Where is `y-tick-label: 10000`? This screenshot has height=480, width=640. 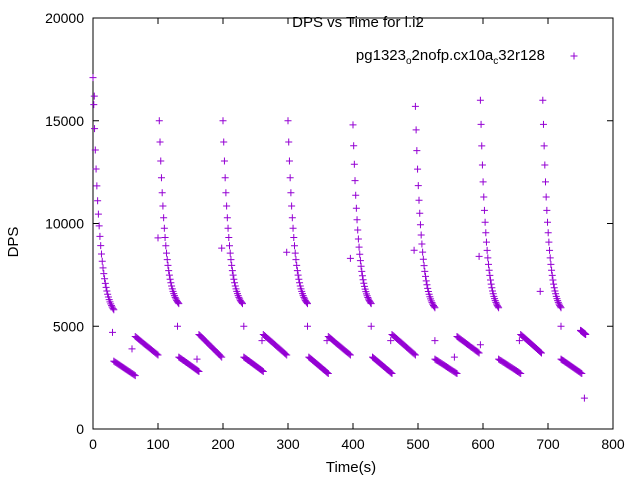
y-tick-label: 10000 is located at coordinates (64, 224).